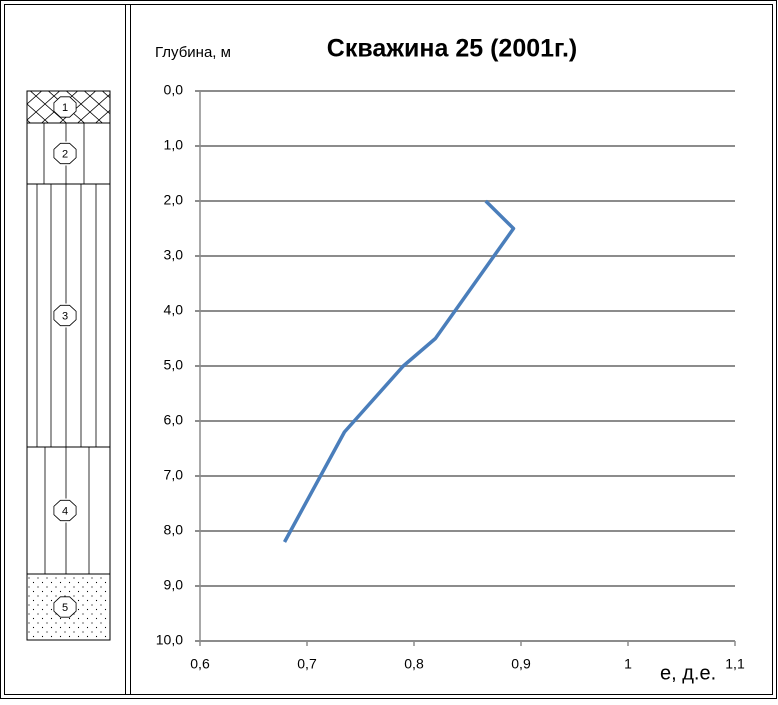 The height and width of the screenshot is (705, 778). Describe the element at coordinates (68, 365) in the screenshot. I see `geologic-column: 1 2 3 4 5` at that location.